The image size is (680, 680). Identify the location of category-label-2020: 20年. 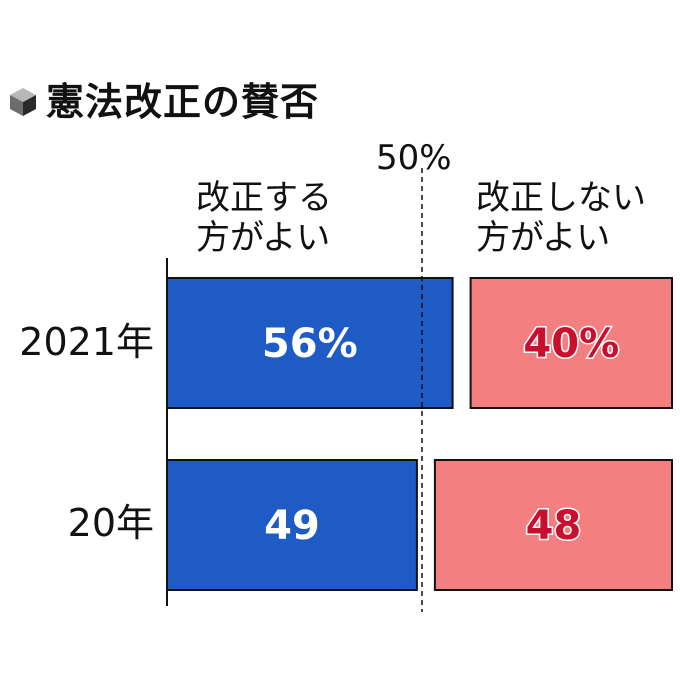
(110, 523).